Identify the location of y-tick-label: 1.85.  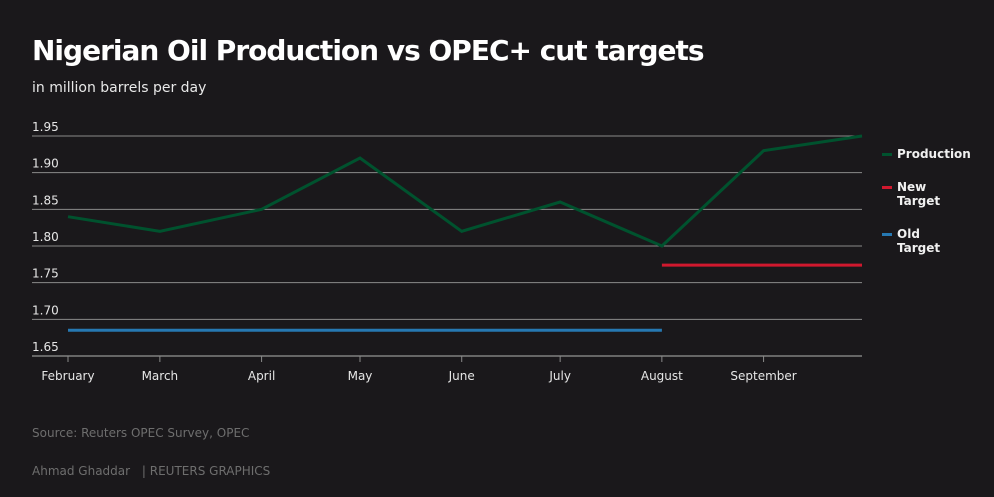
(45, 200).